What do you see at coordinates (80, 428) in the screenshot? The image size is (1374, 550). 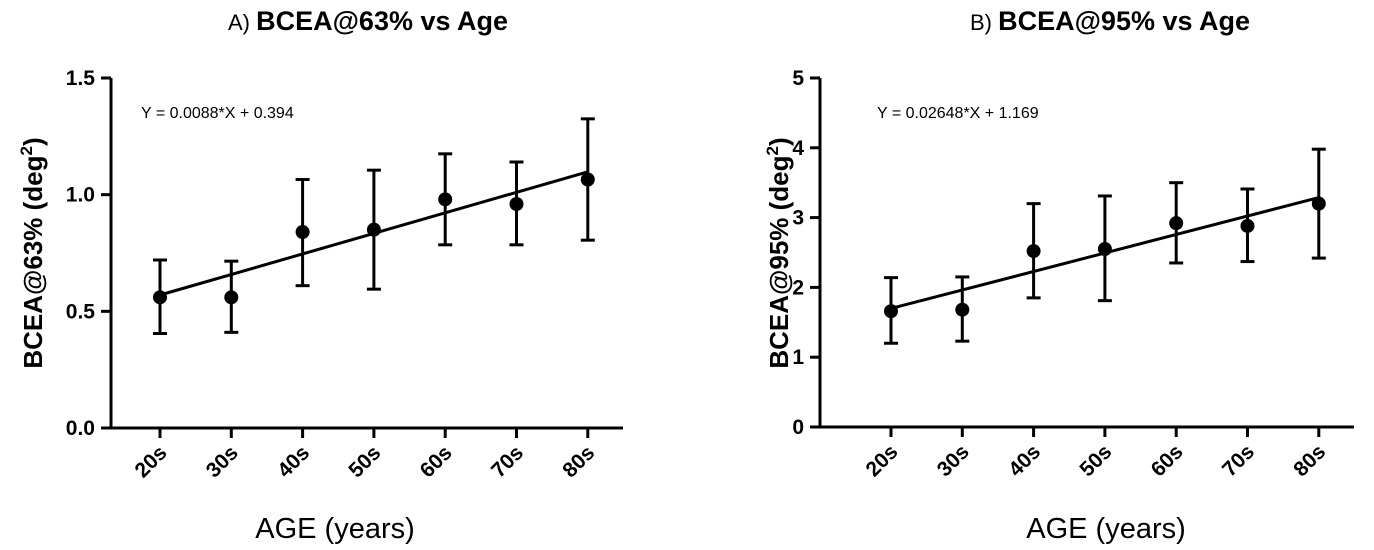 I see `y-tick-label: 0.0` at bounding box center [80, 428].